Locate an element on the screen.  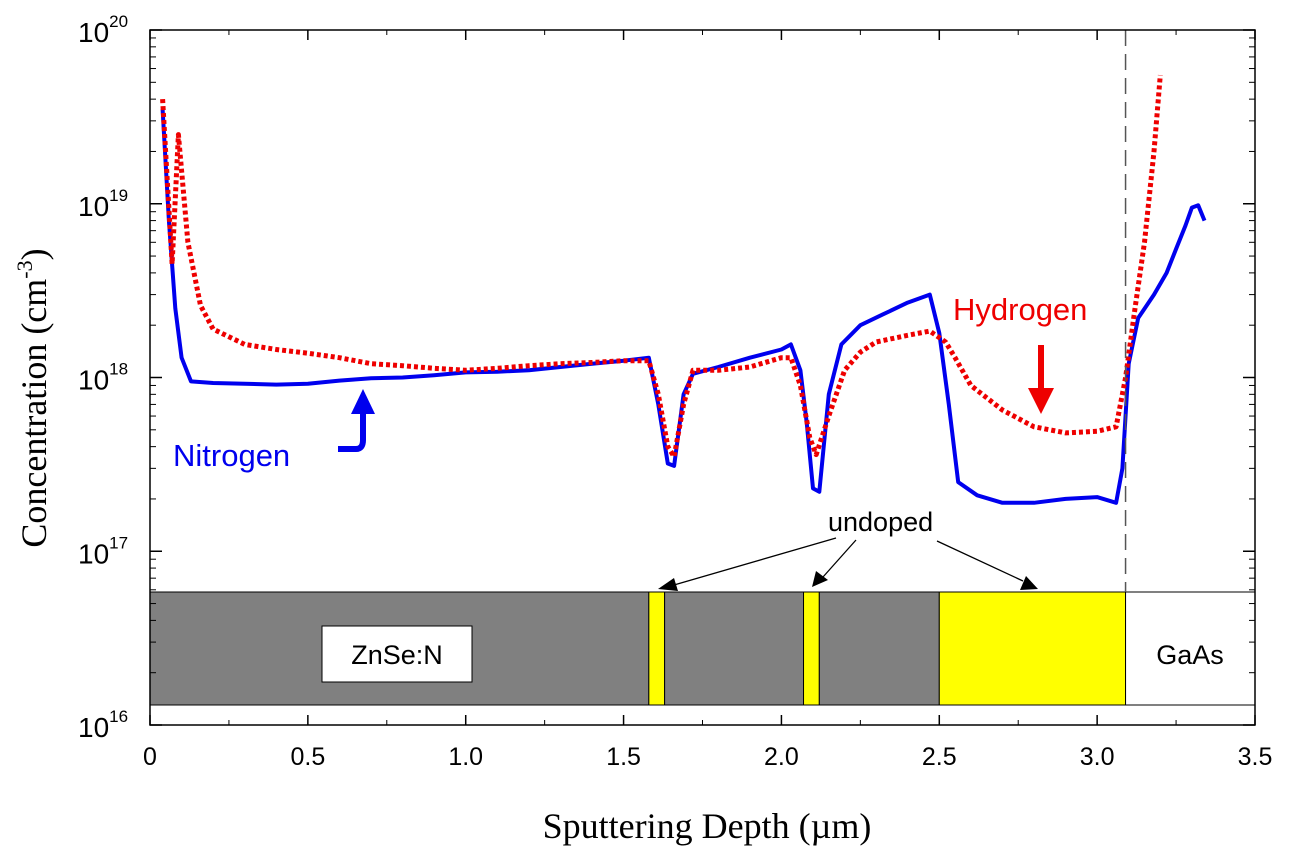
layer-stack is located at coordinates (702, 648).